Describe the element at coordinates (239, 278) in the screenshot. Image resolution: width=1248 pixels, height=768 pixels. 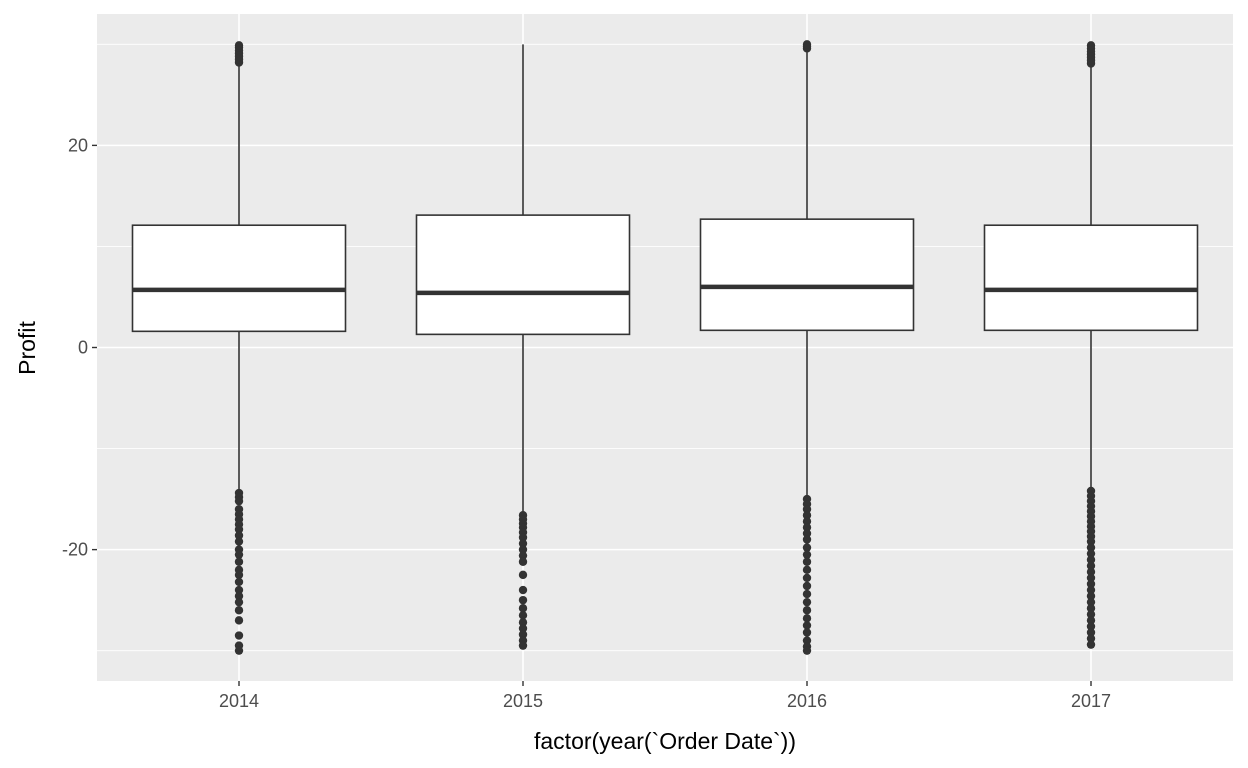
I see `box-2014` at that location.